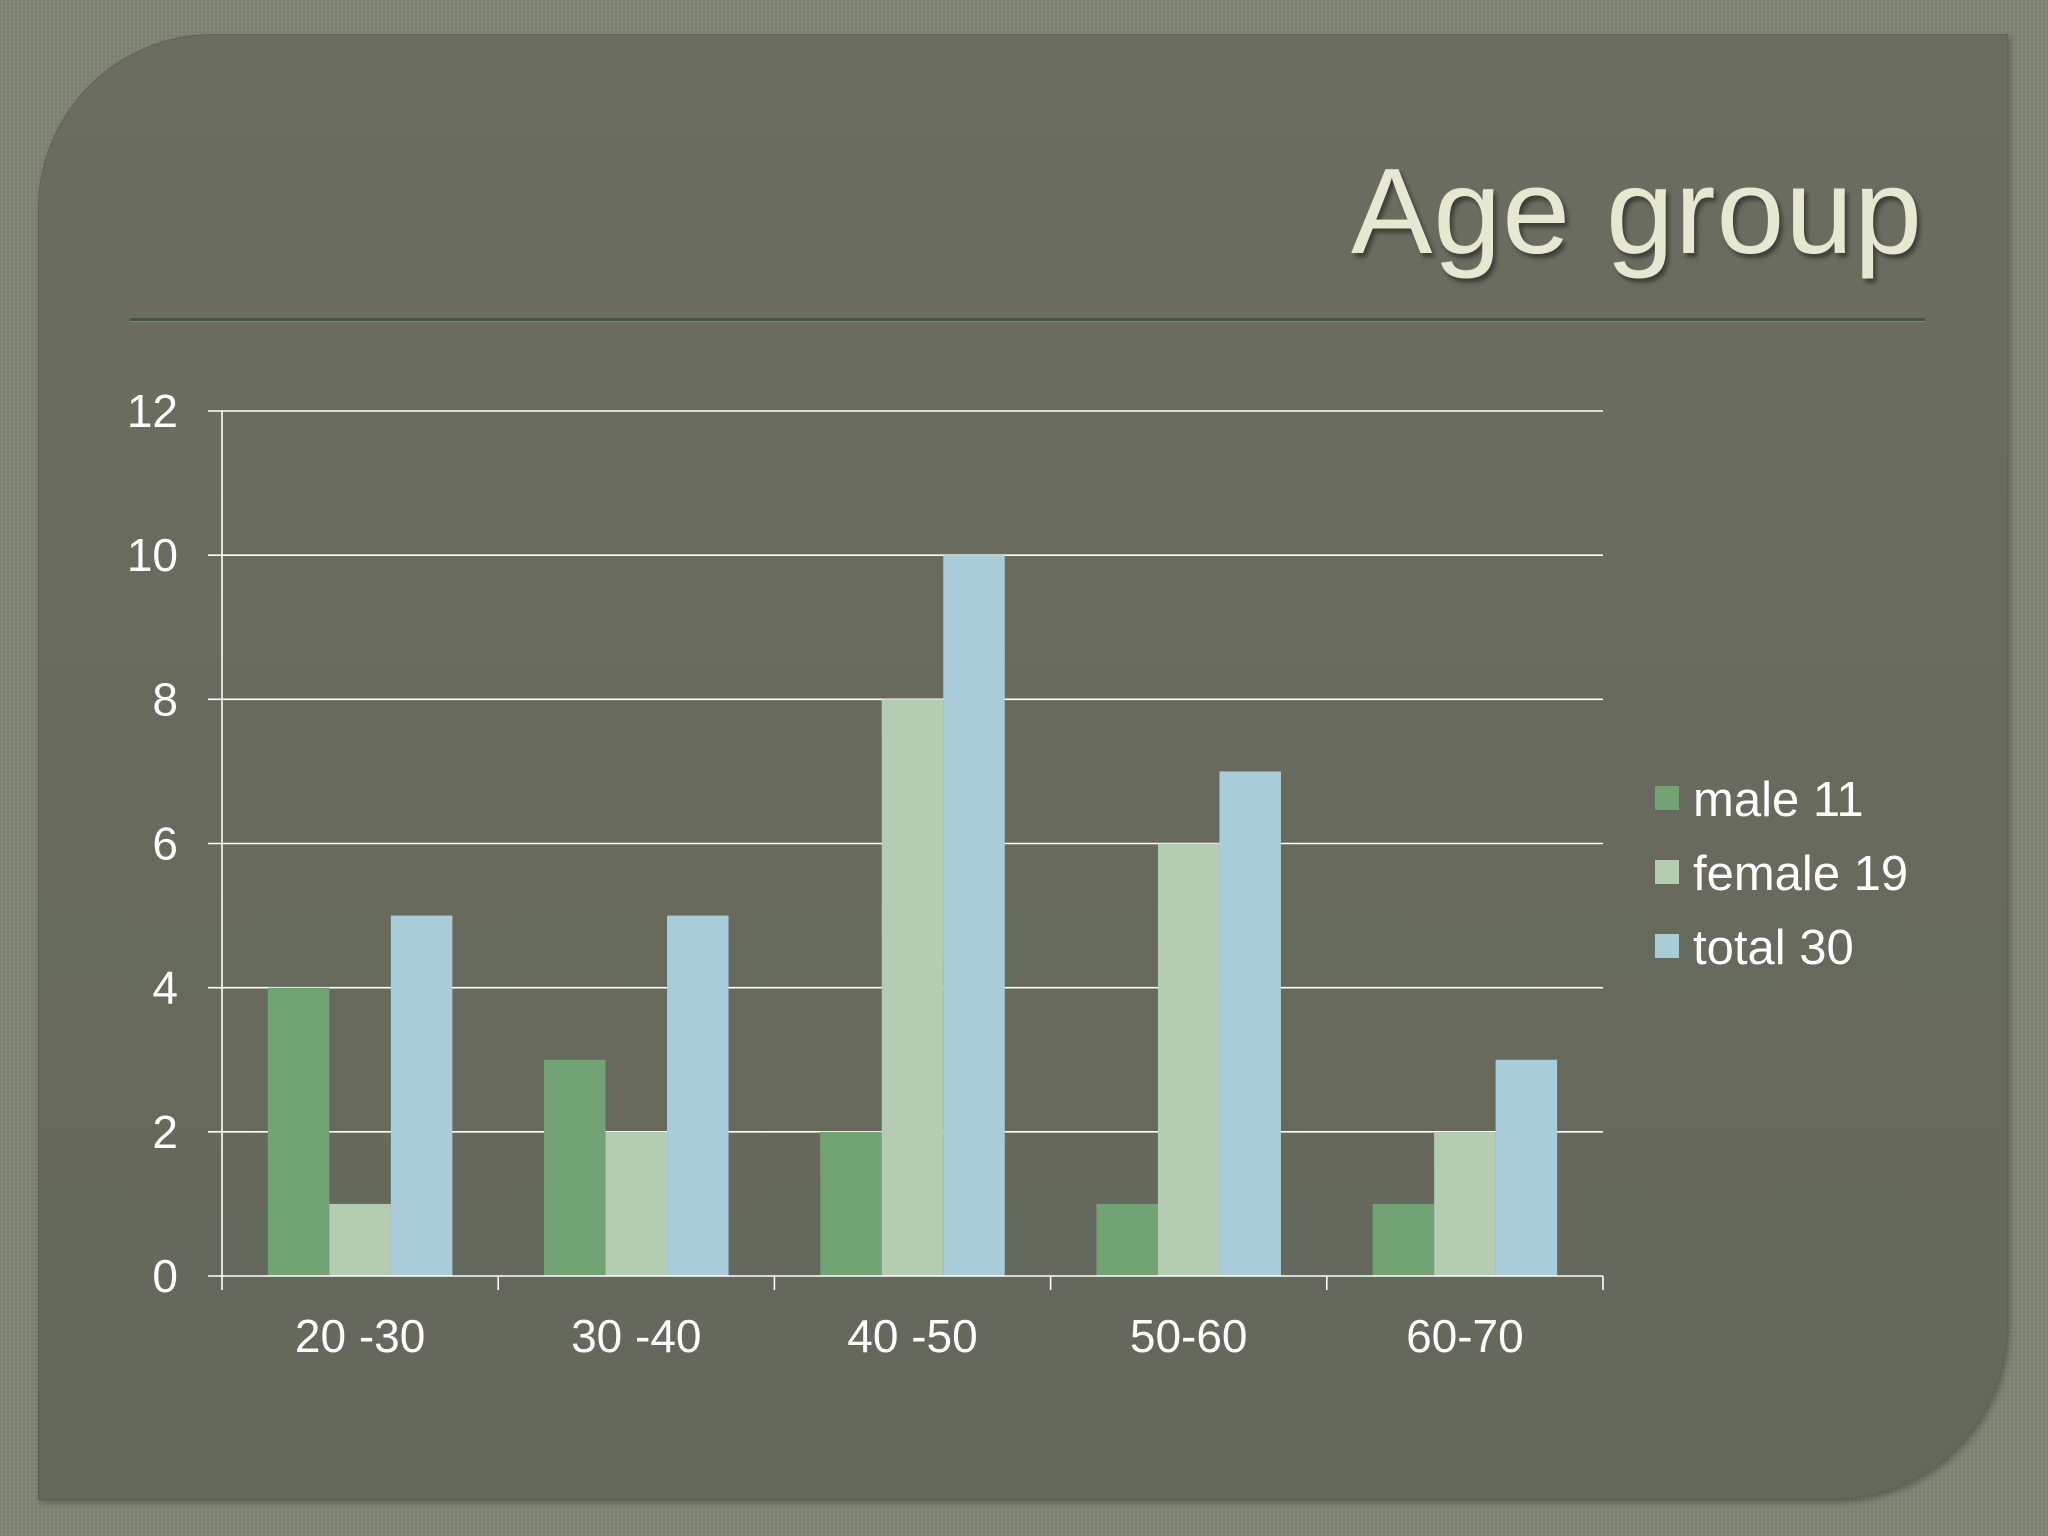 This screenshot has width=2048, height=1536. Describe the element at coordinates (165, 844) in the screenshot. I see `y-tick-label: 6` at that location.